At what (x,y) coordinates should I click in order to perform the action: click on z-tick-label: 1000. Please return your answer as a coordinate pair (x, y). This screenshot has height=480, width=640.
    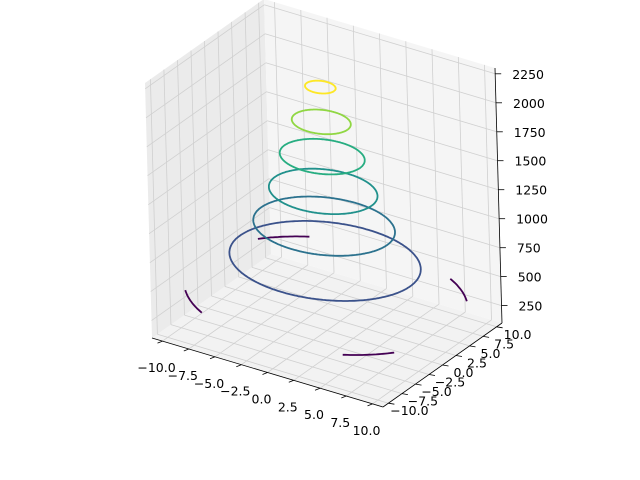
    Looking at the image, I should click on (532, 219).